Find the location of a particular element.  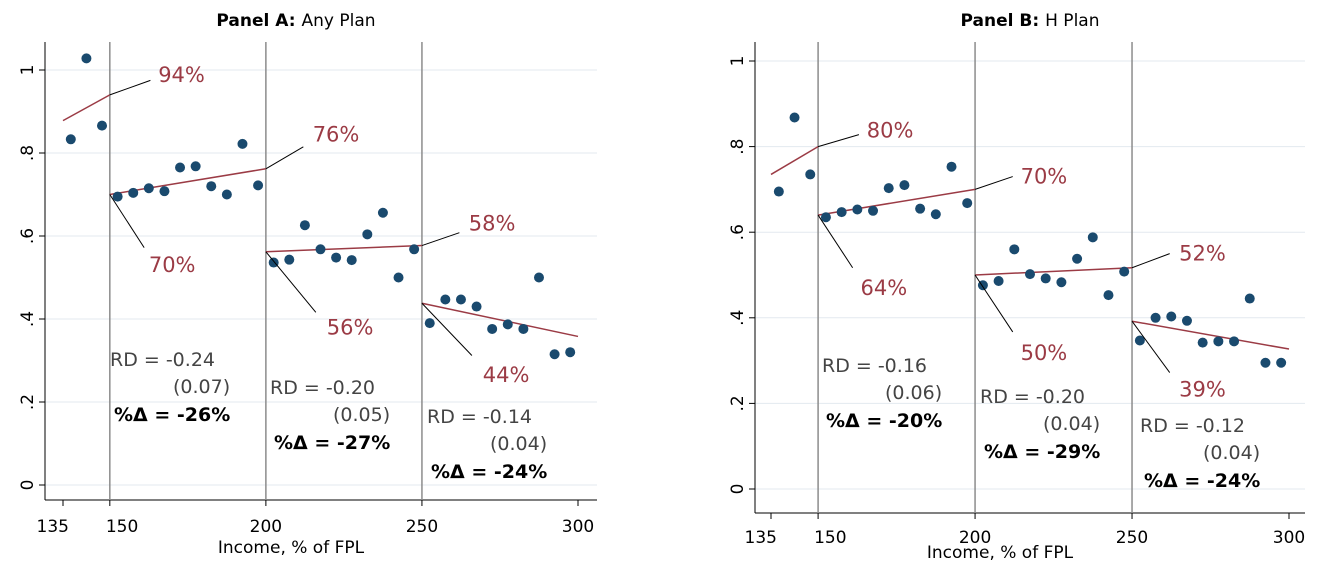

x-tick-label: 300 is located at coordinates (578, 527).